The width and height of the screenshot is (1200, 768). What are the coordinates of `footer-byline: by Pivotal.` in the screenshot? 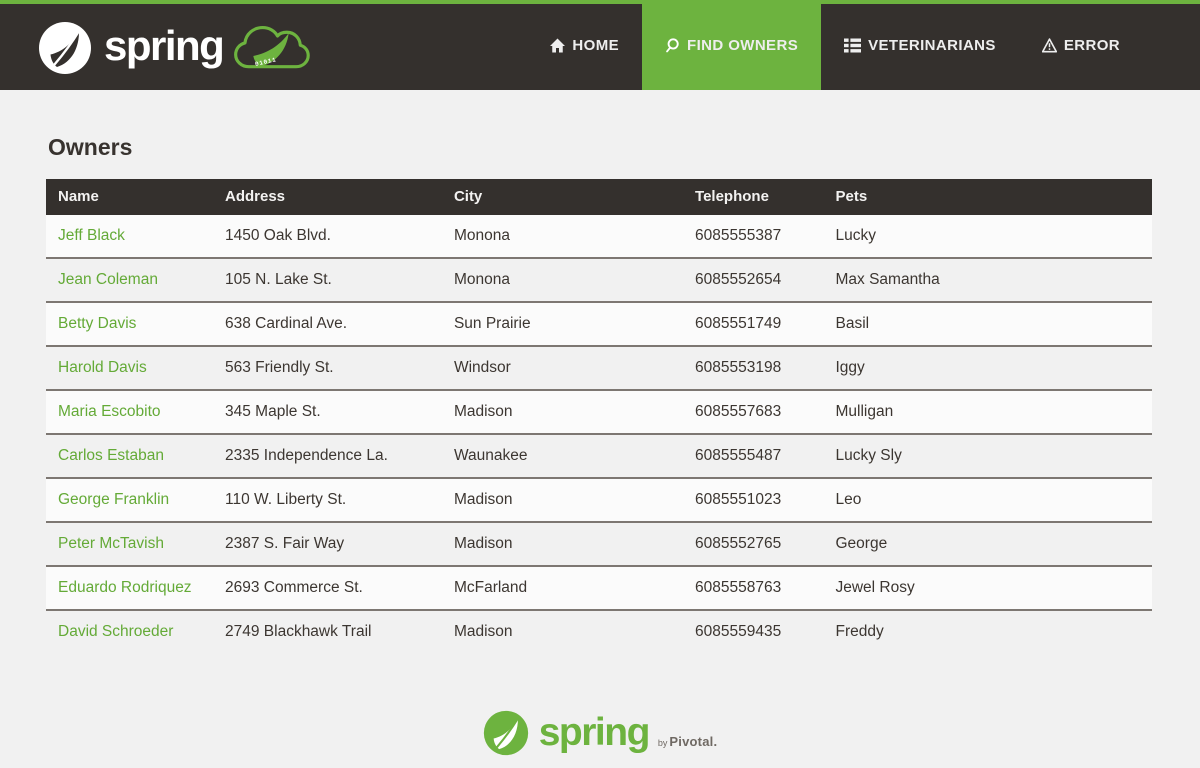 It's located at (687, 741).